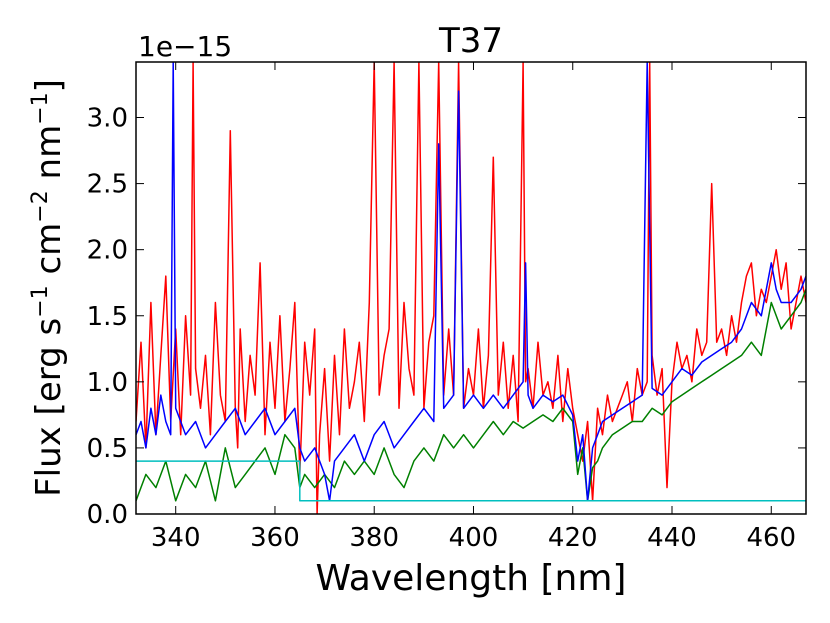 The width and height of the screenshot is (830, 623). Describe the element at coordinates (374, 538) in the screenshot. I see `x-tick-label: 380` at that location.